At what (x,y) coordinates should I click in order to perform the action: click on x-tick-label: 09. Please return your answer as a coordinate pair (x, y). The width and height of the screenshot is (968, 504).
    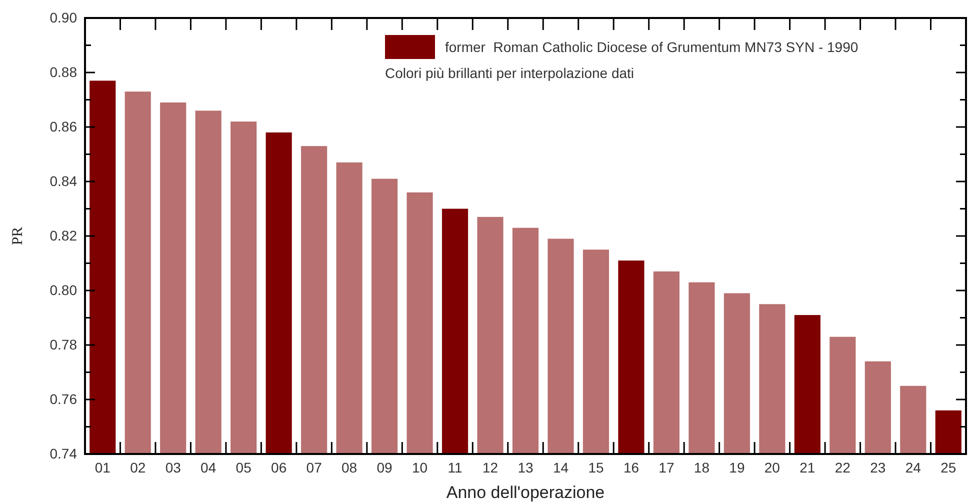
    Looking at the image, I should click on (384, 467).